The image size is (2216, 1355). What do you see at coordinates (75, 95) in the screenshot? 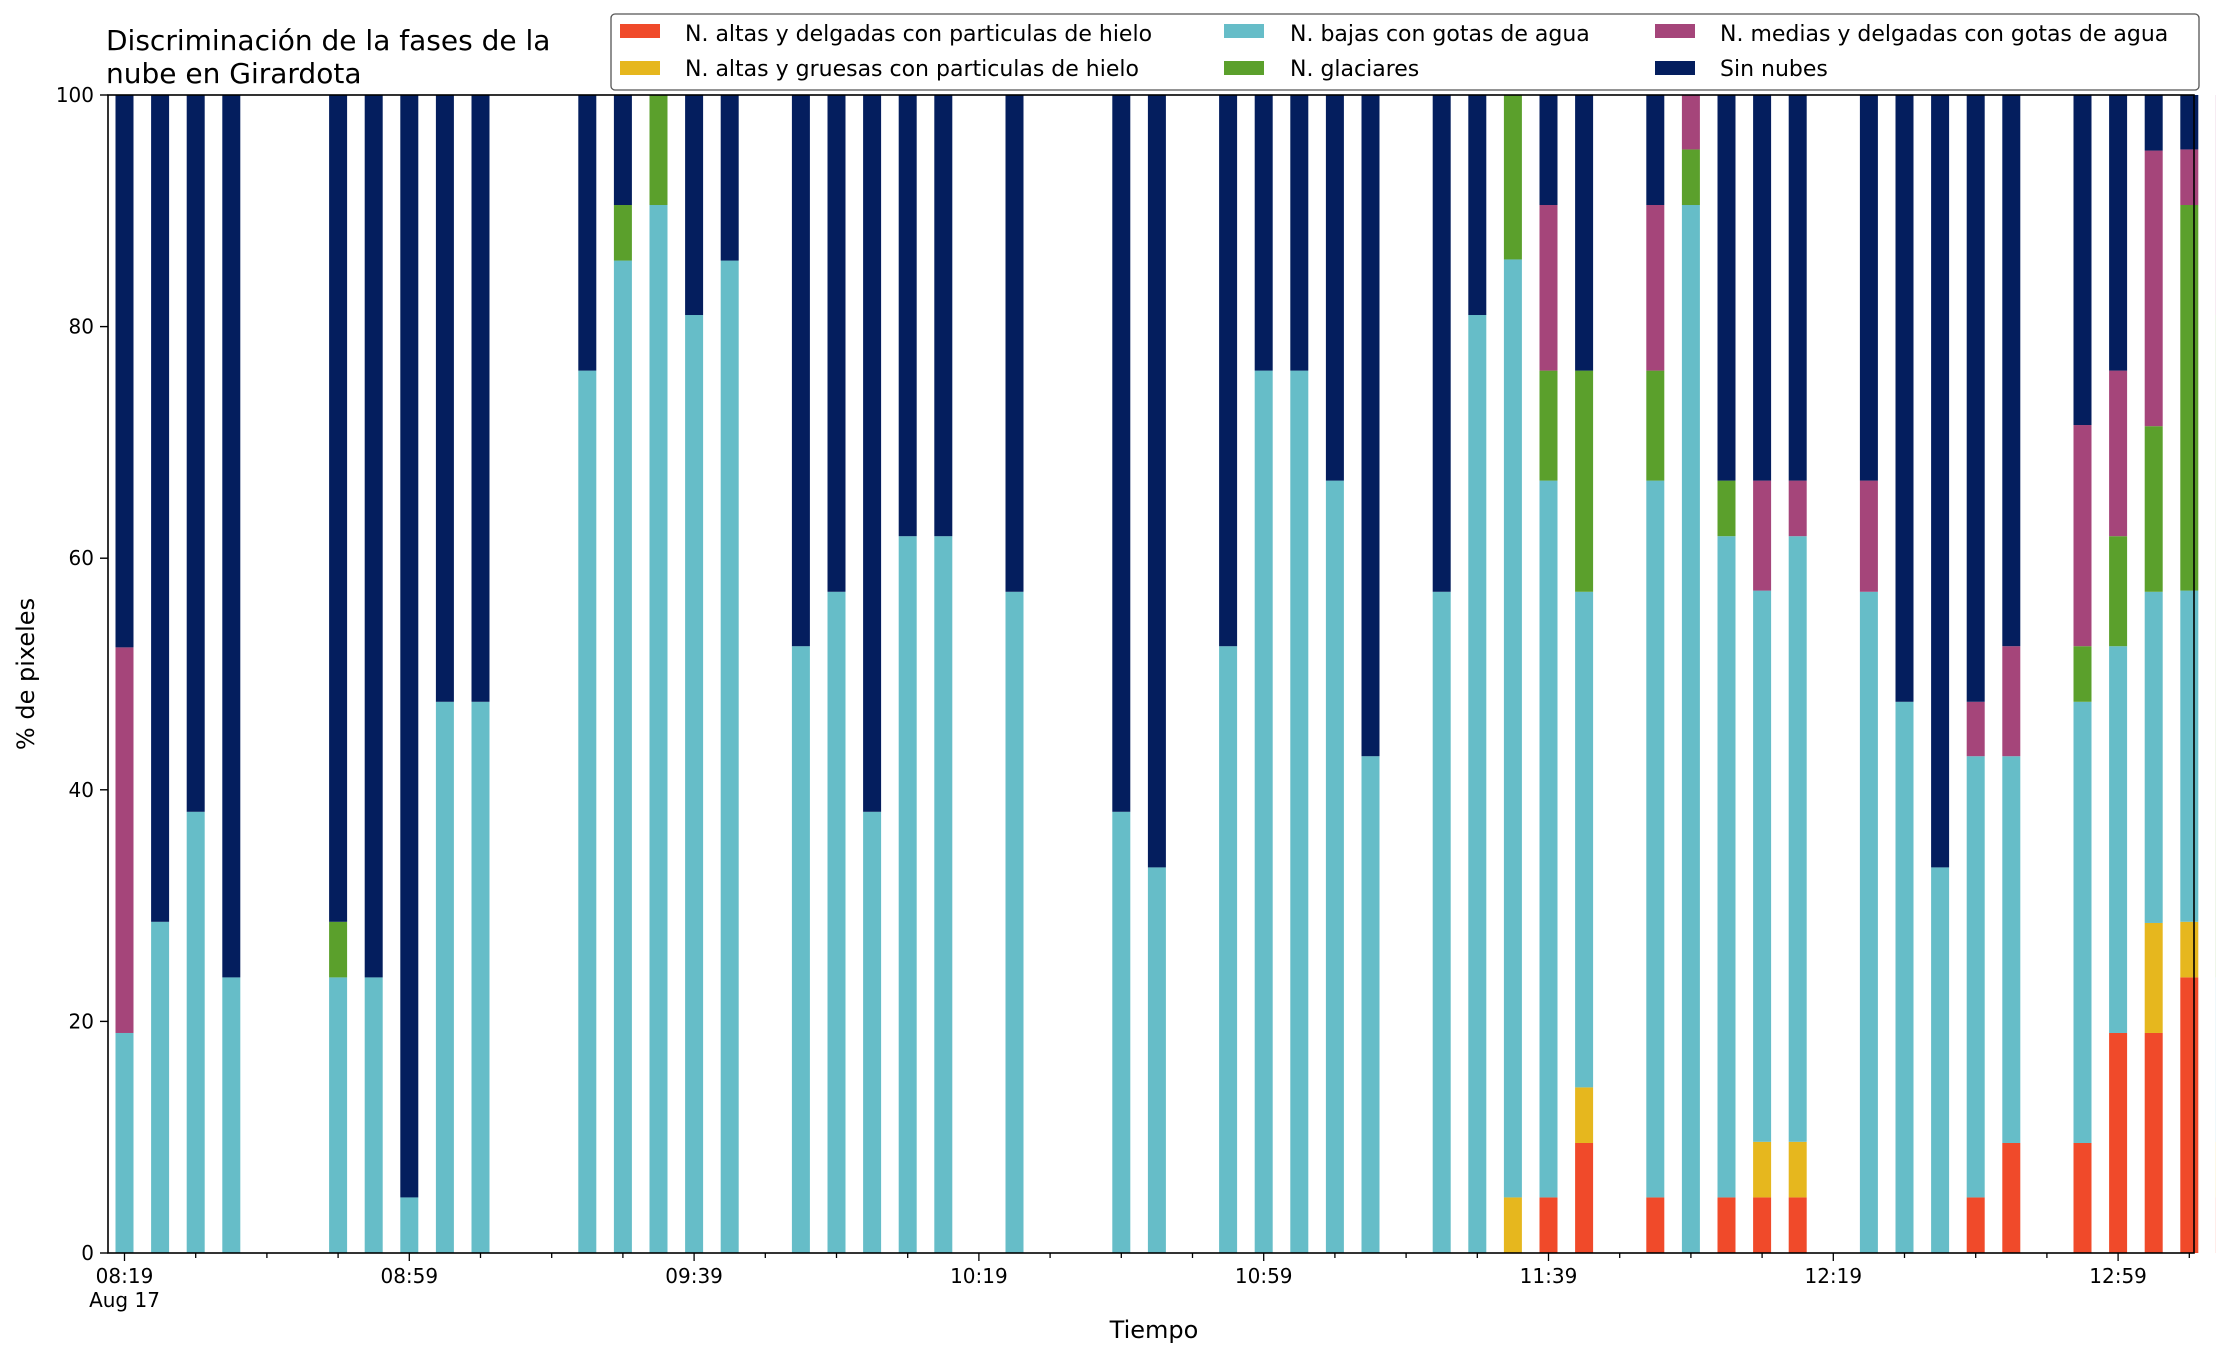
I see `y-tick-label-100: 100` at bounding box center [75, 95].